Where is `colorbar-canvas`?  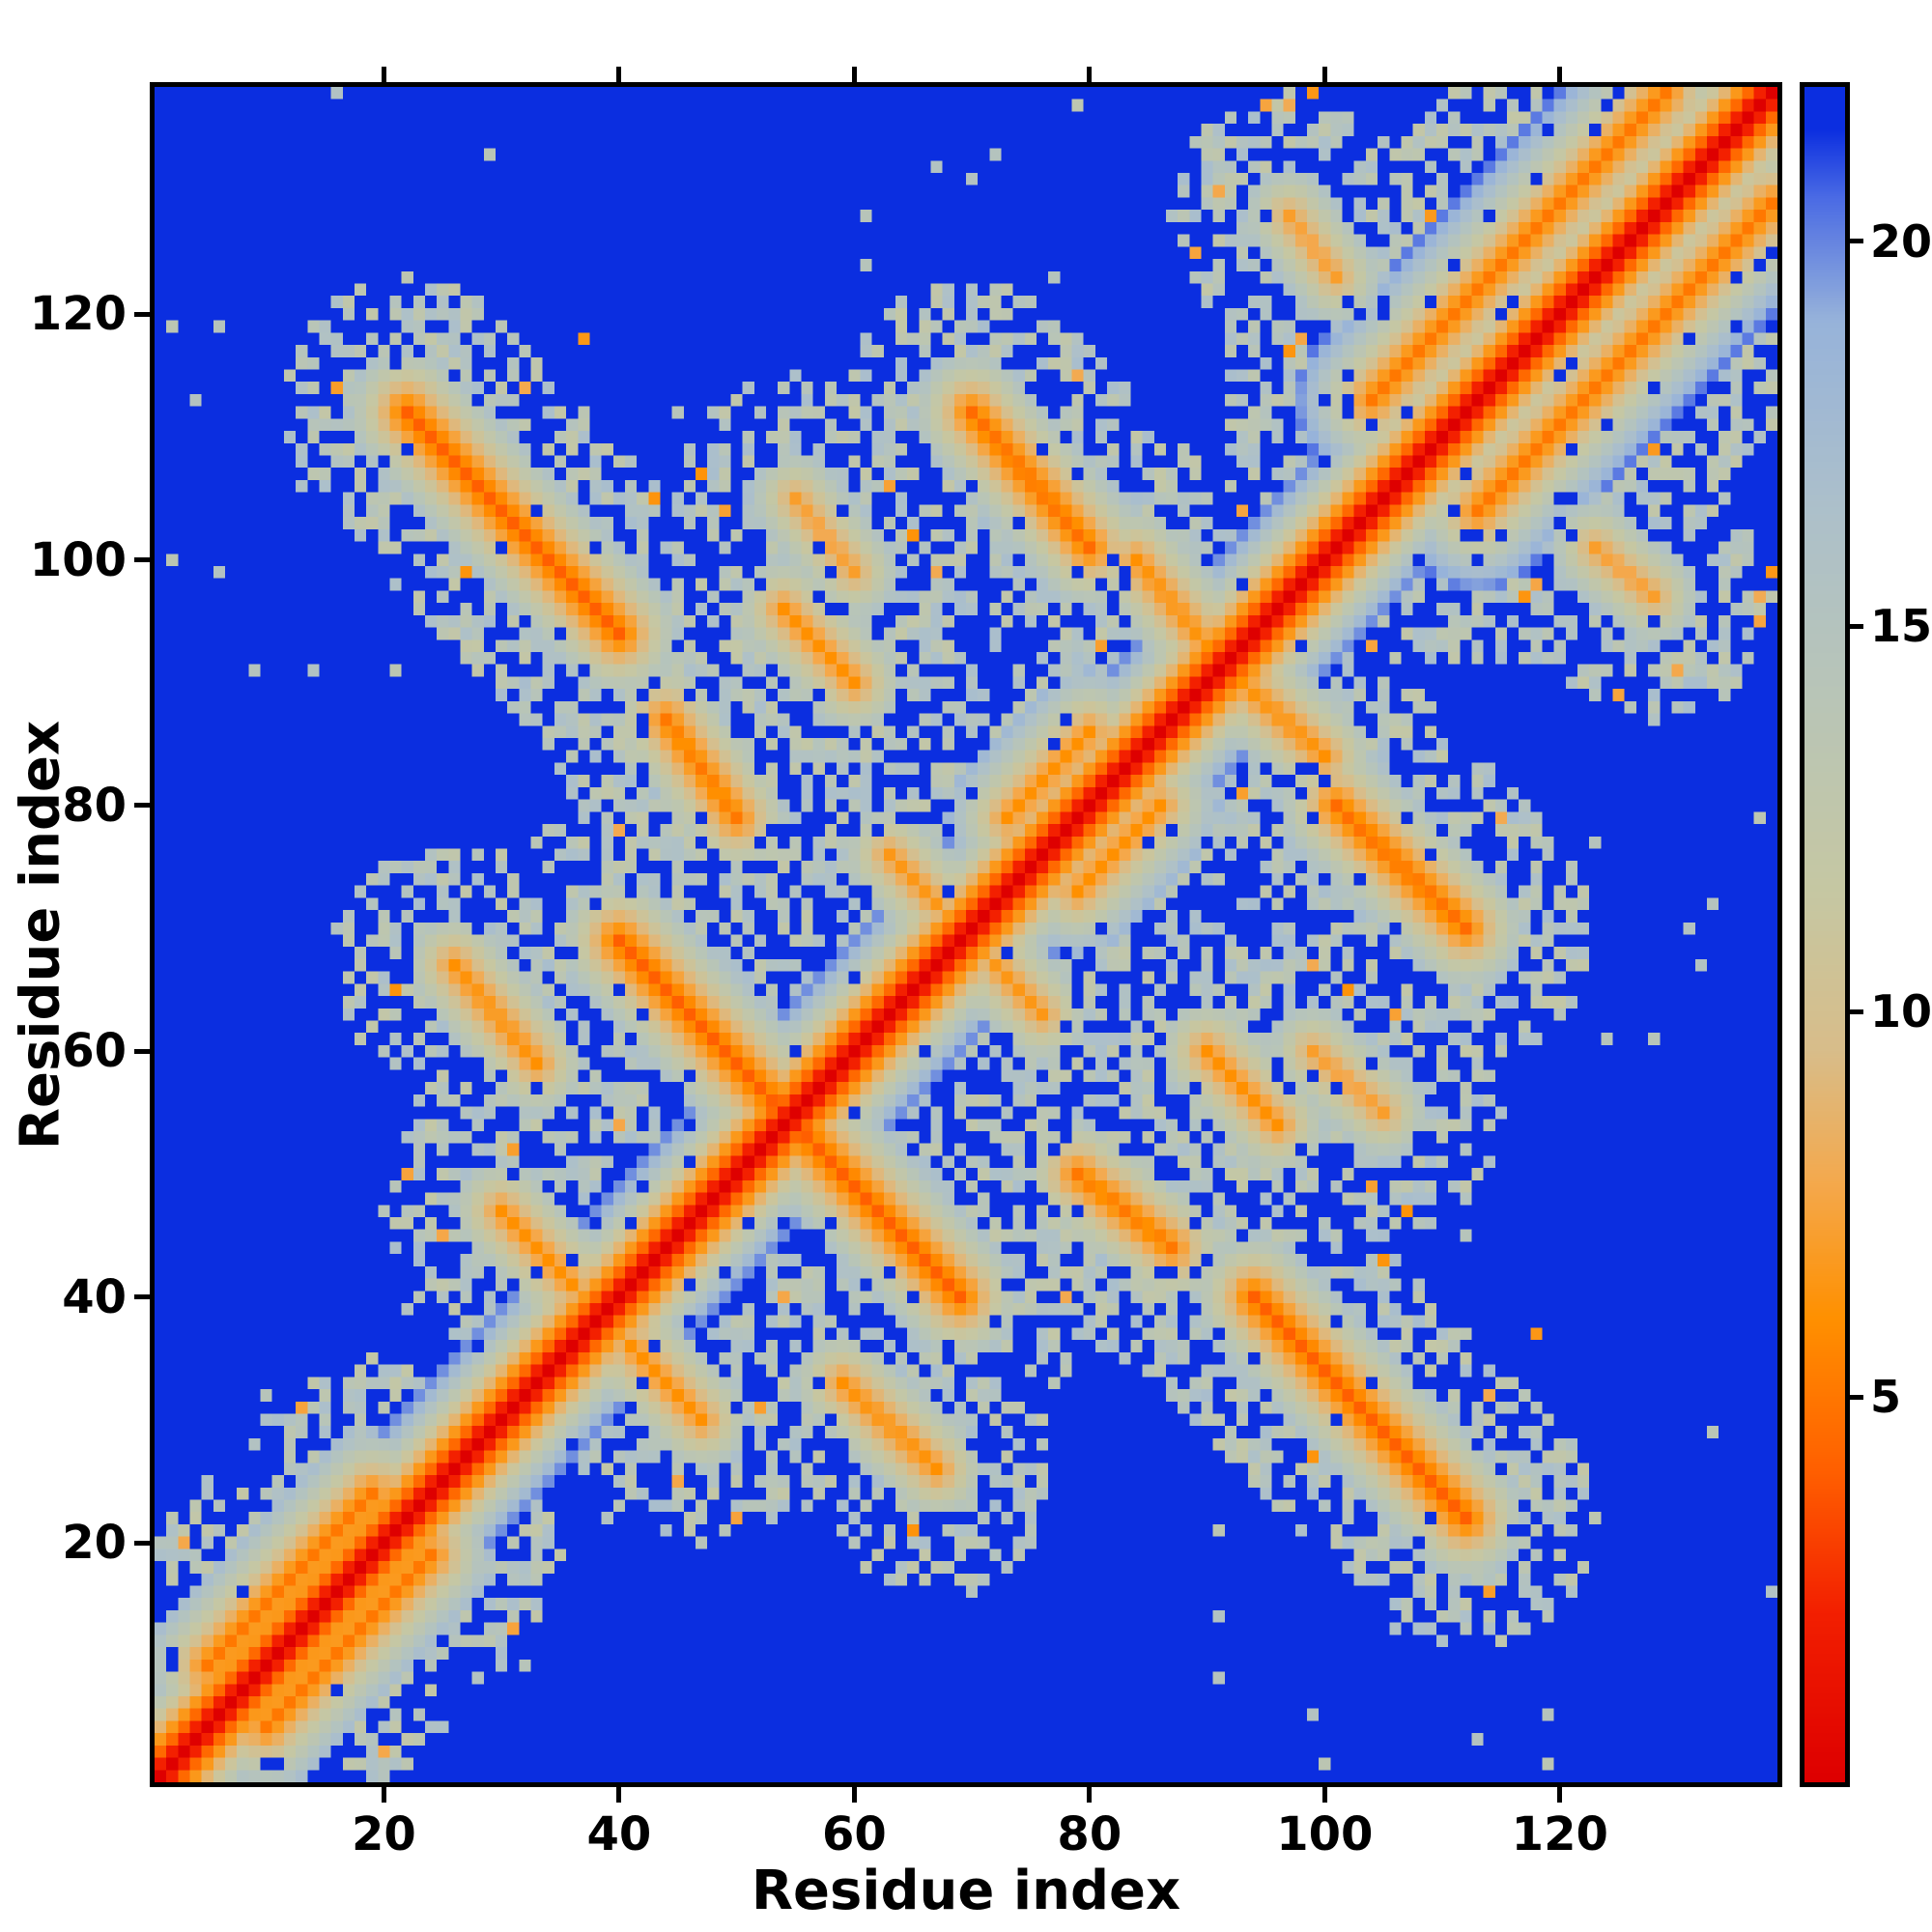
colorbar-canvas is located at coordinates (1824, 934).